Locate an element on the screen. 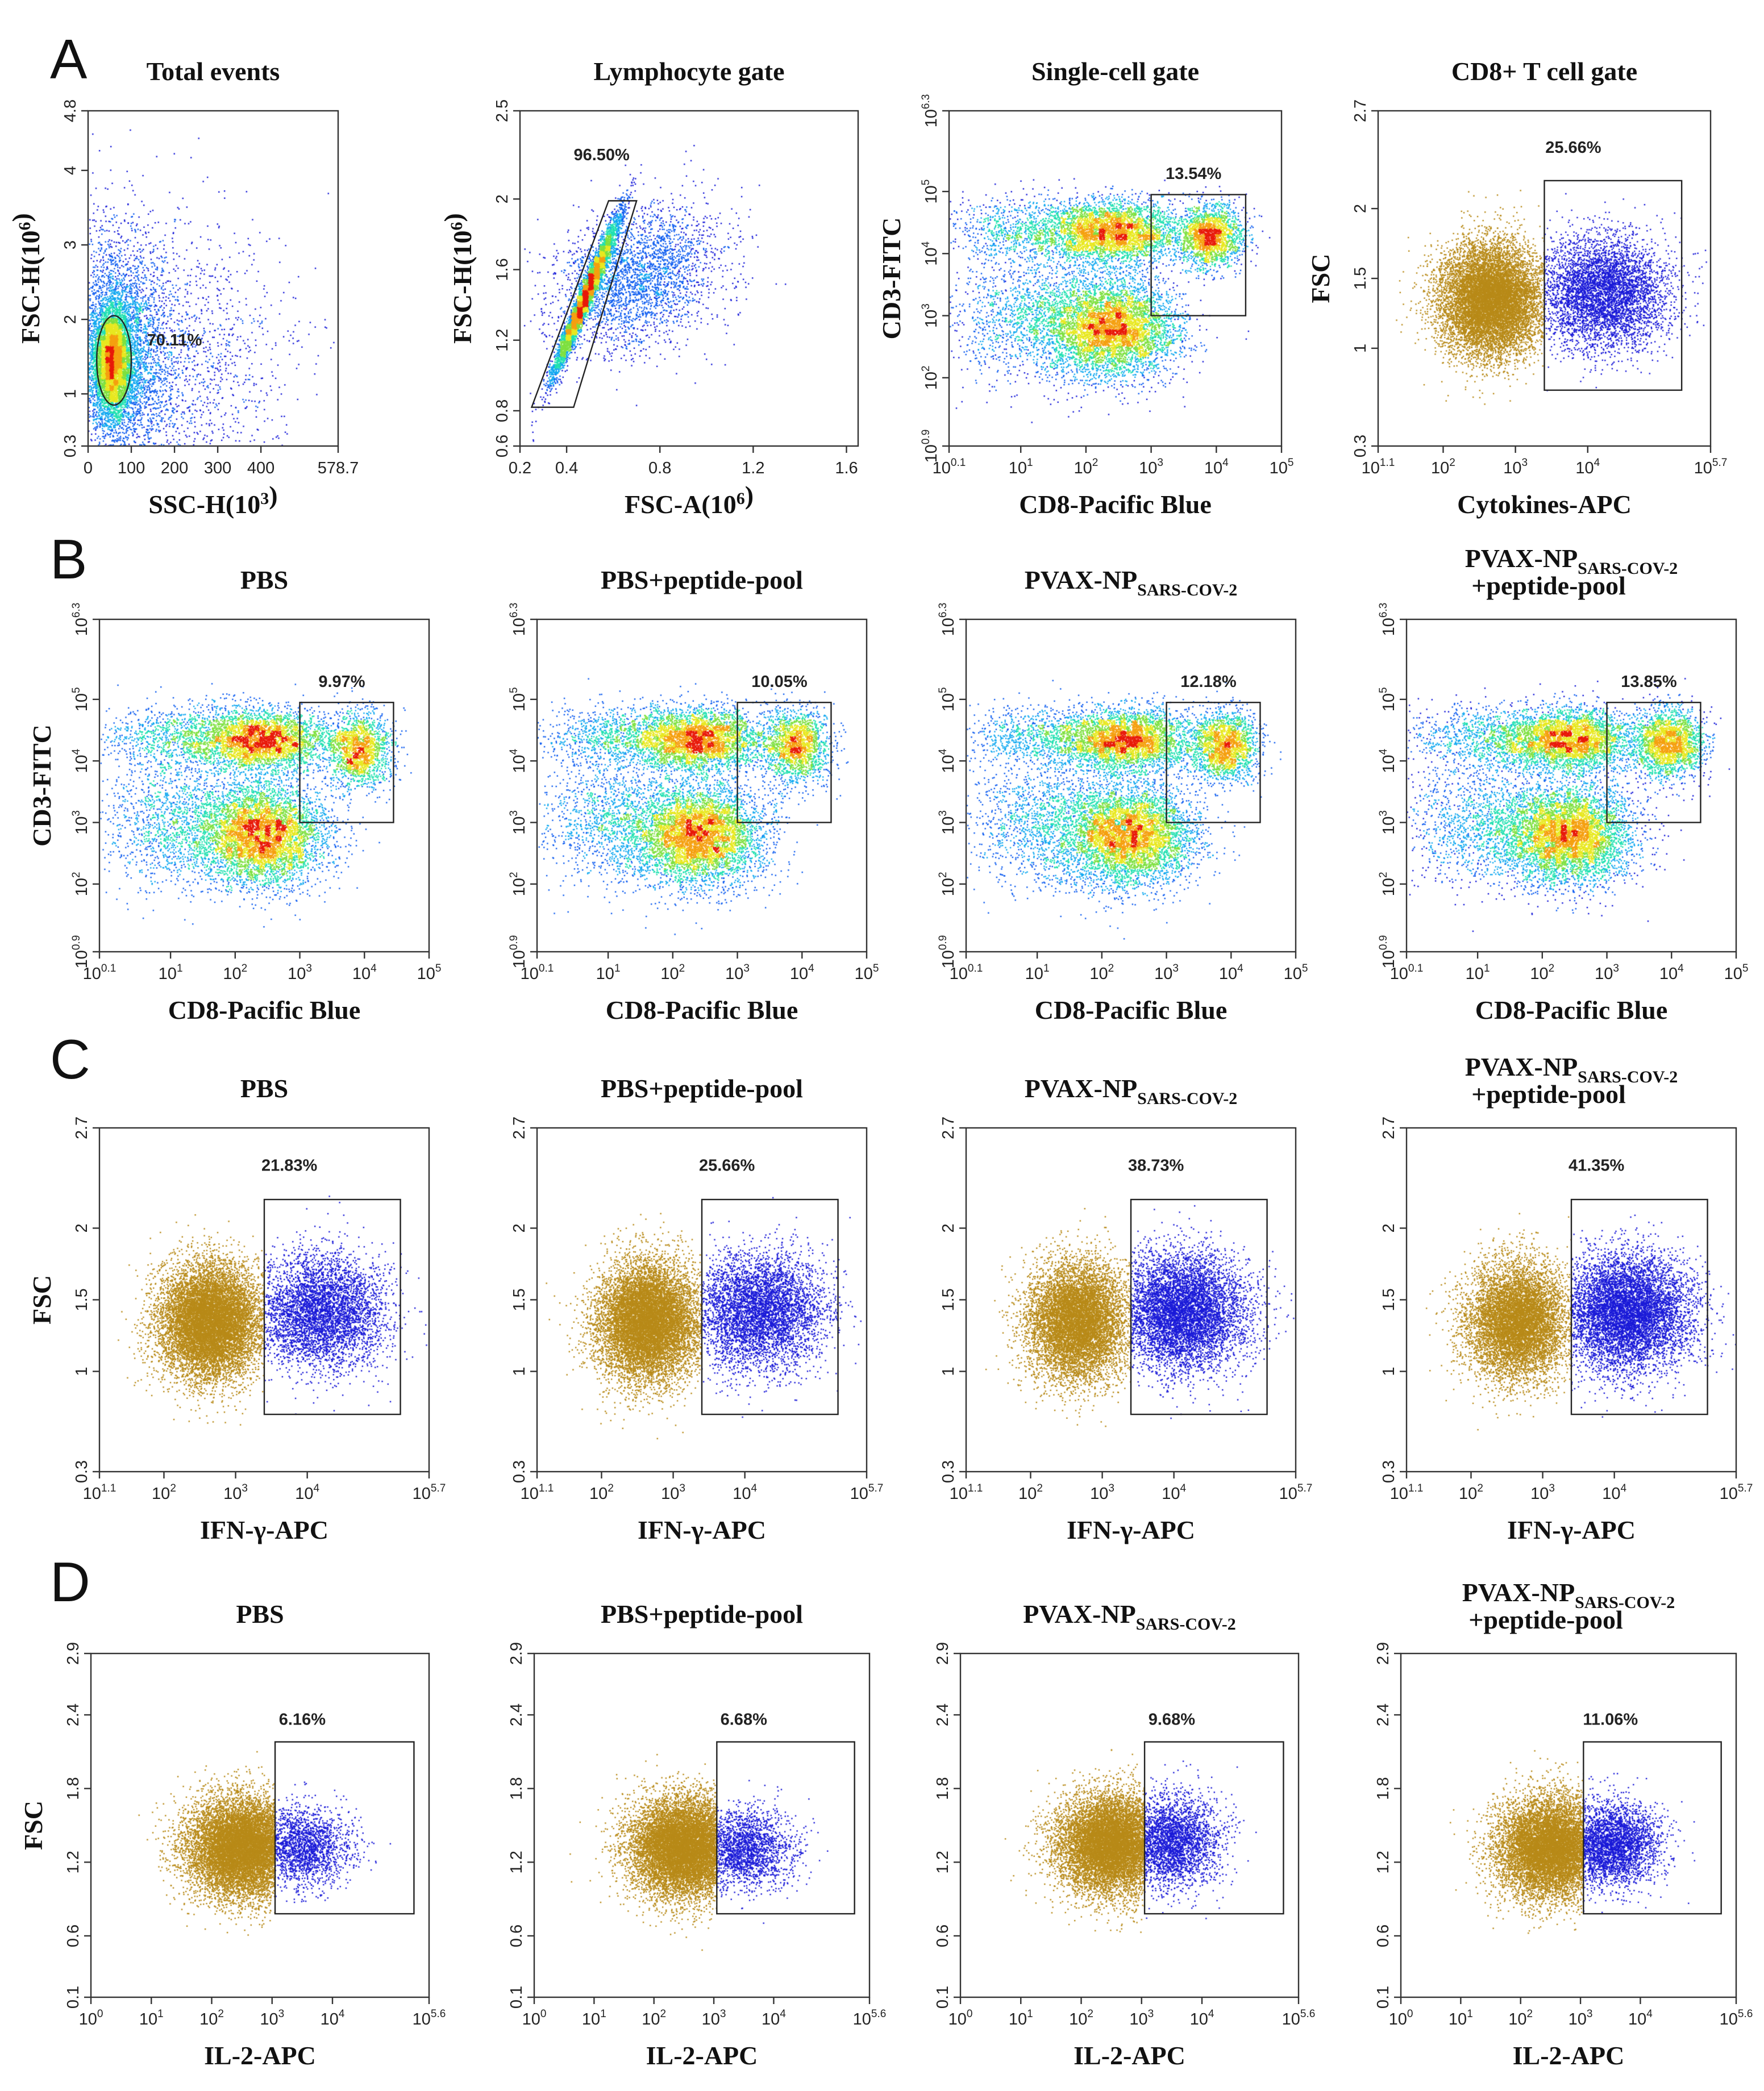  y-tick-label: 1 is located at coordinates (948, 1372).